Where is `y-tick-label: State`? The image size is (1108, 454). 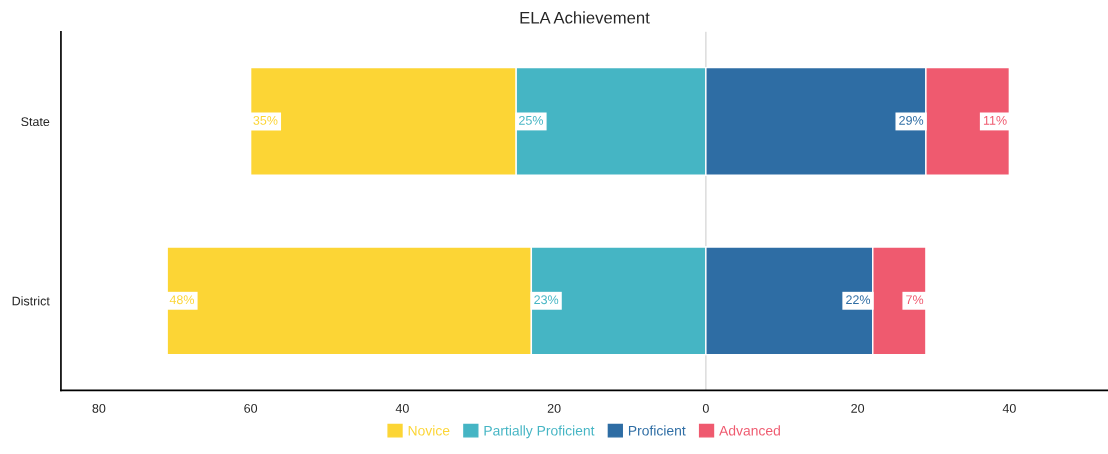 y-tick-label: State is located at coordinates (35, 122).